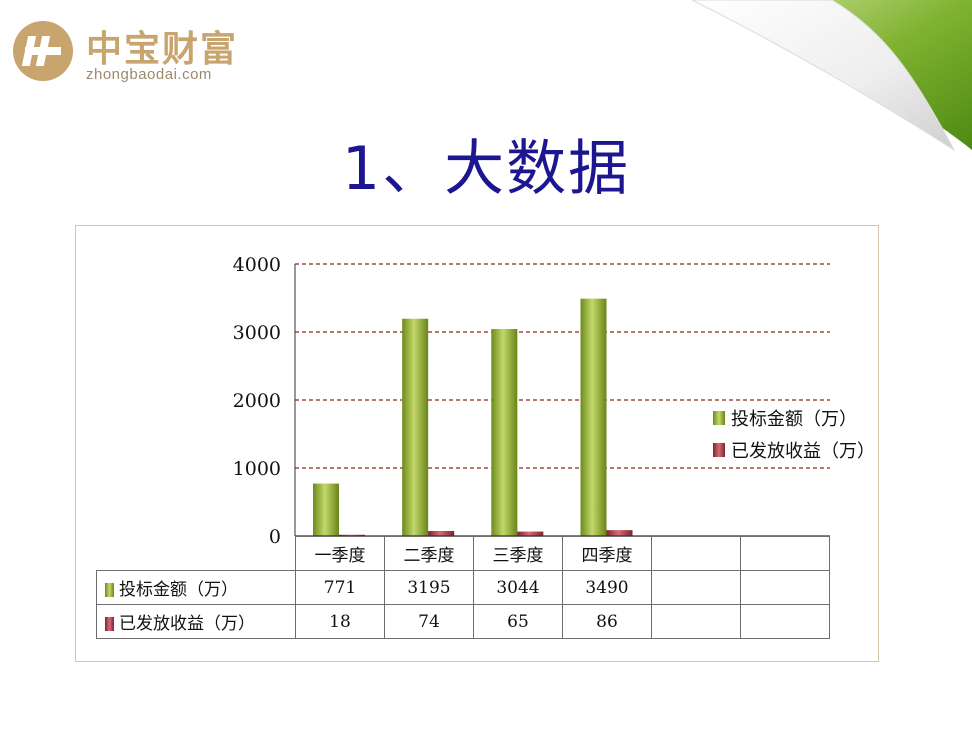  I want to click on table-cell: 3195, so click(429, 587).